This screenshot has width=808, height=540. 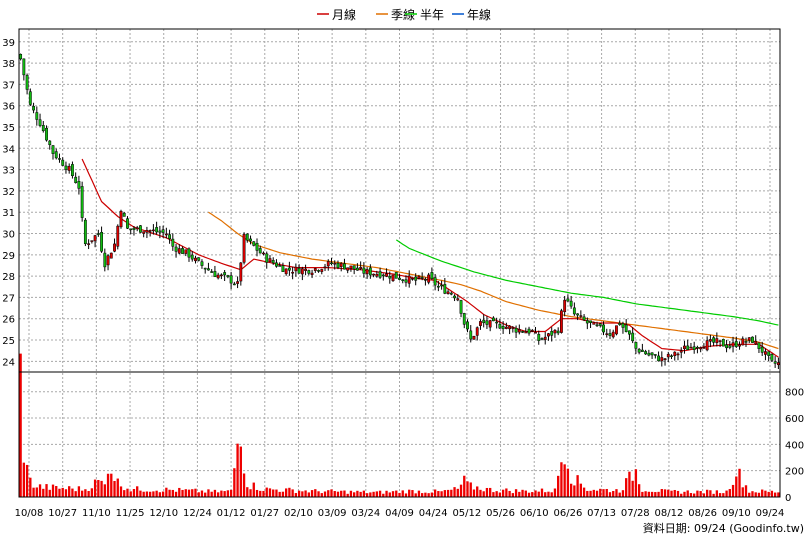 I want to click on legend-label-year: 年線, so click(x=479, y=14).